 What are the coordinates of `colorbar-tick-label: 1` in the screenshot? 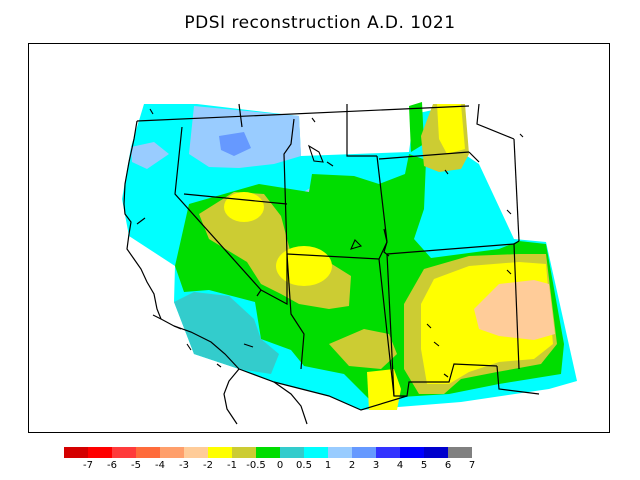 It's located at (328, 465).